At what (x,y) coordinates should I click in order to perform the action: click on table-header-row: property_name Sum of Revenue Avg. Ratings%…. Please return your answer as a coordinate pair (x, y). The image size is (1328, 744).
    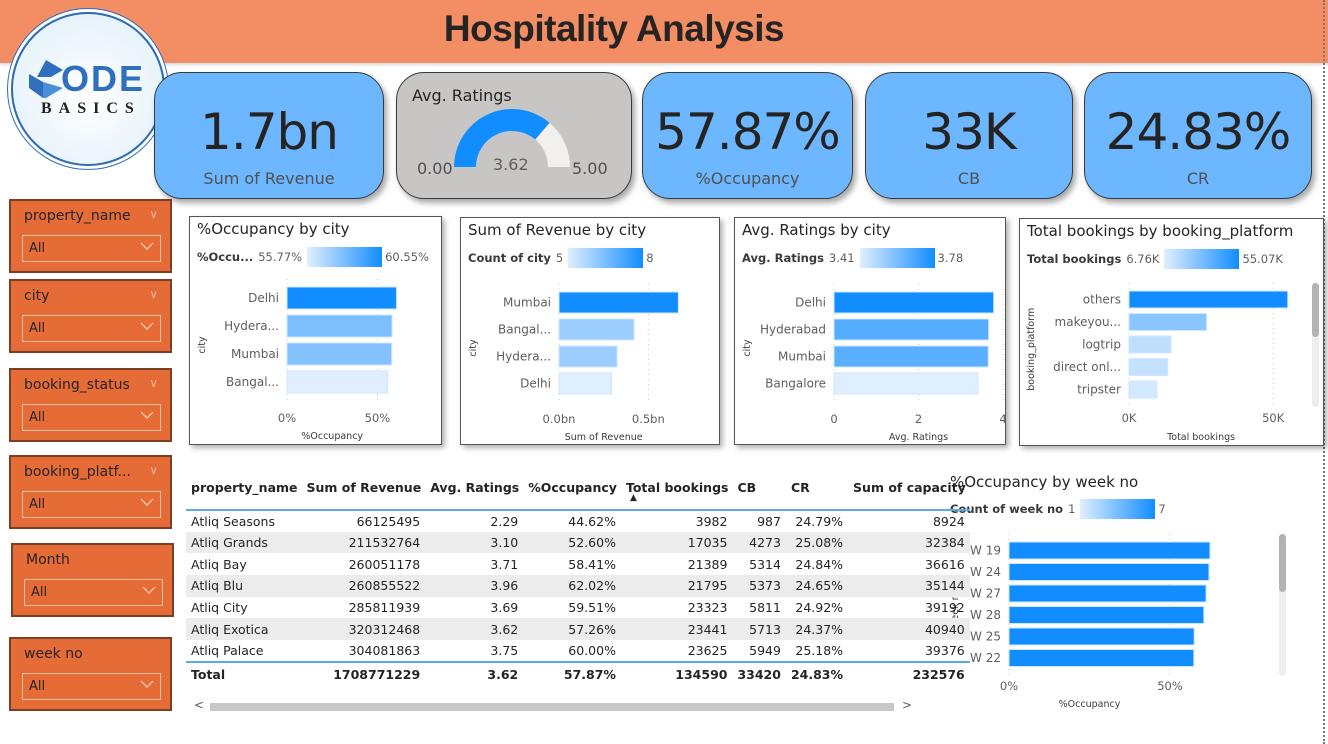
    Looking at the image, I should click on (578, 491).